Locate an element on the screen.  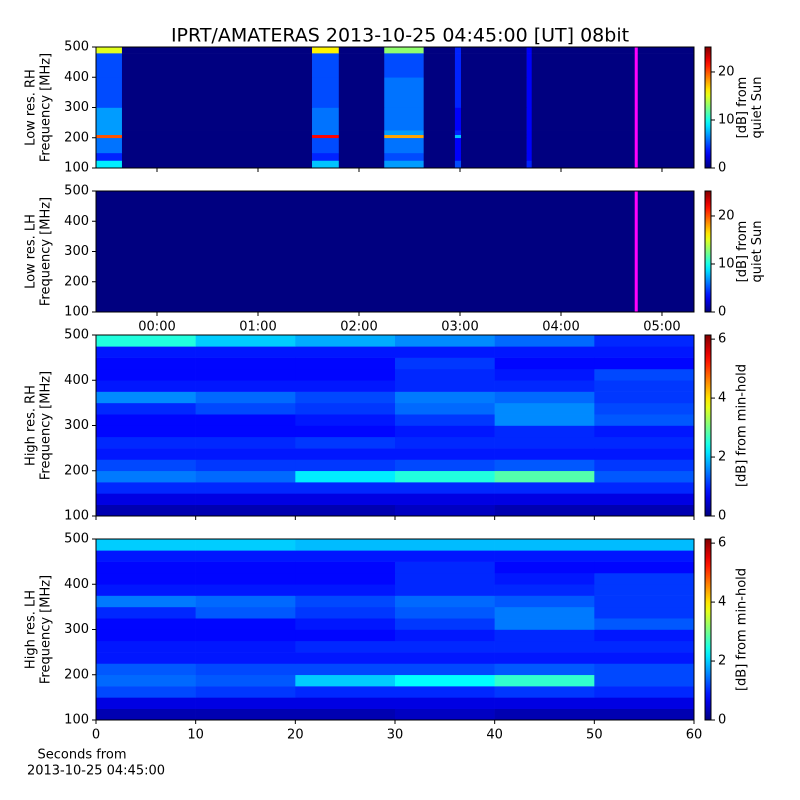
y-axis-label: Low res. RH is located at coordinates (31, 107).